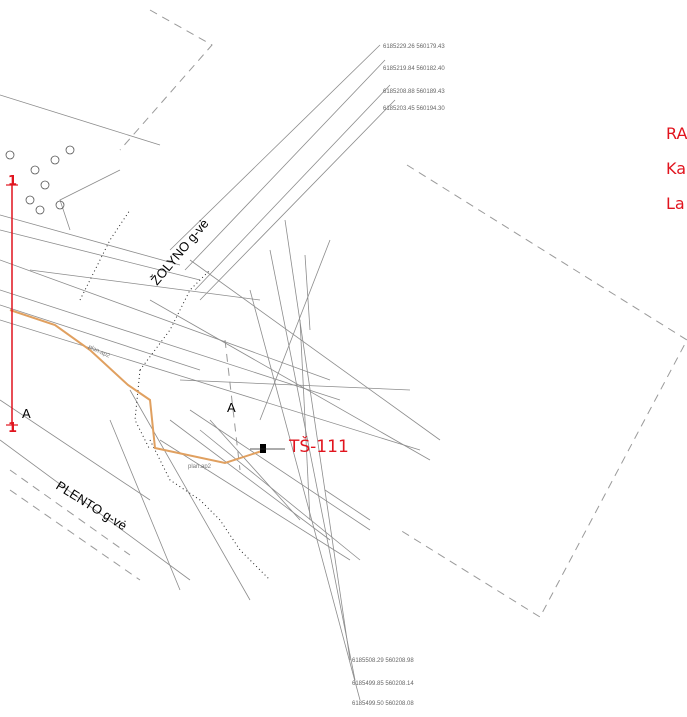 The height and width of the screenshot is (717, 687). What do you see at coordinates (267, 448) in the screenshot?
I see `substation-marker` at bounding box center [267, 448].